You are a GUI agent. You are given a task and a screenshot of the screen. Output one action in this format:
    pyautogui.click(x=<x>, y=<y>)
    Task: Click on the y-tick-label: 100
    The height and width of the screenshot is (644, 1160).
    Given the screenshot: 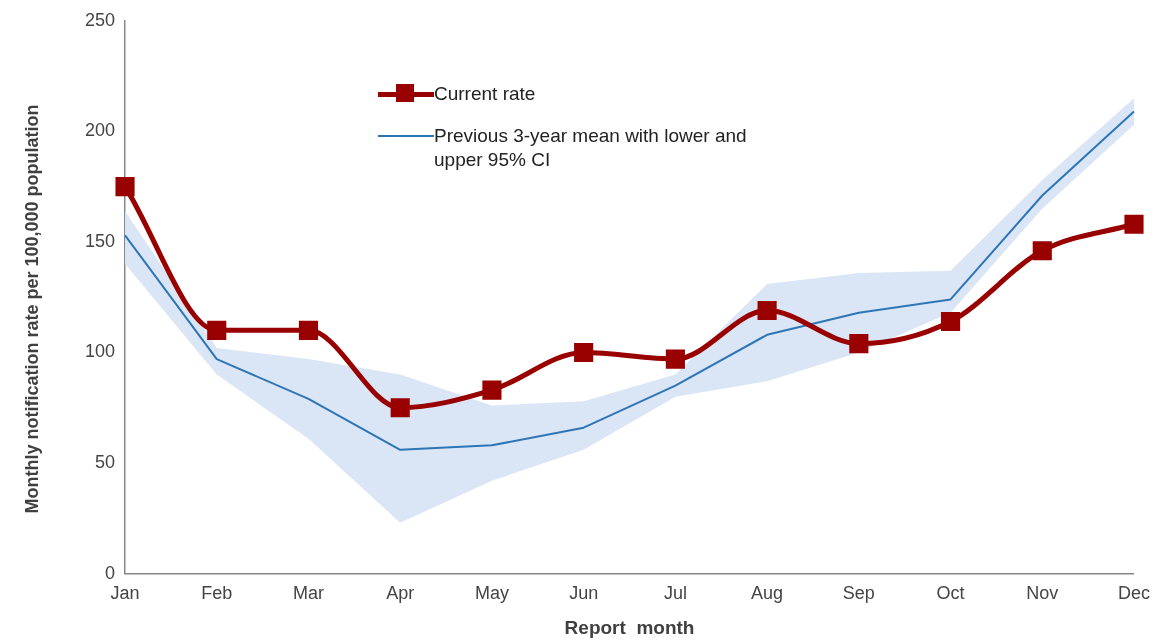 What is the action you would take?
    pyautogui.click(x=100, y=351)
    